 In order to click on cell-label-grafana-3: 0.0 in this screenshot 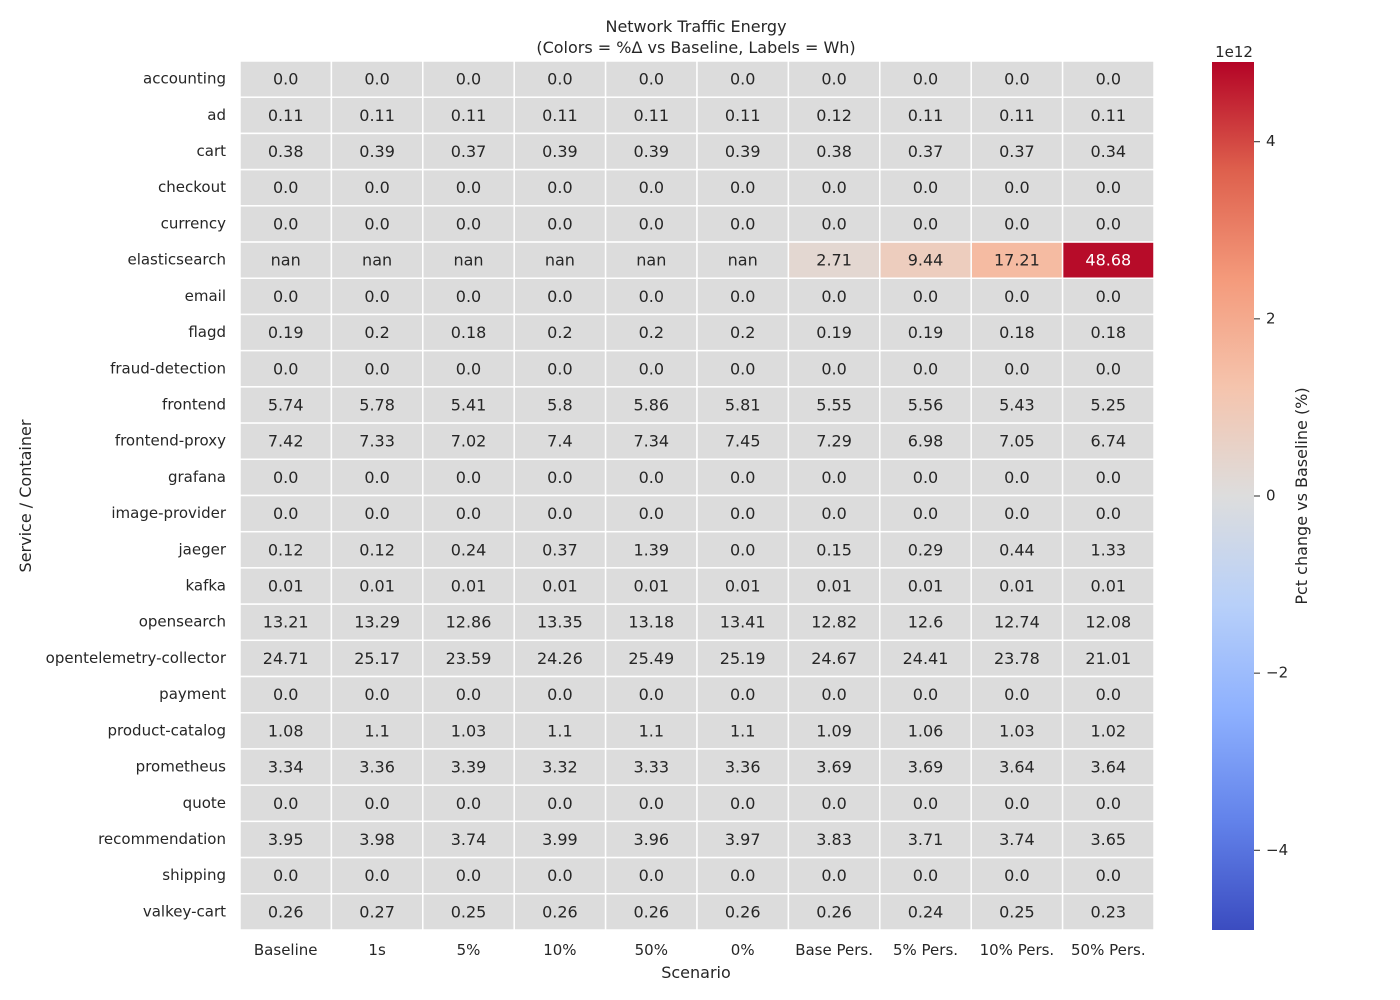, I will do `click(559, 477)`.